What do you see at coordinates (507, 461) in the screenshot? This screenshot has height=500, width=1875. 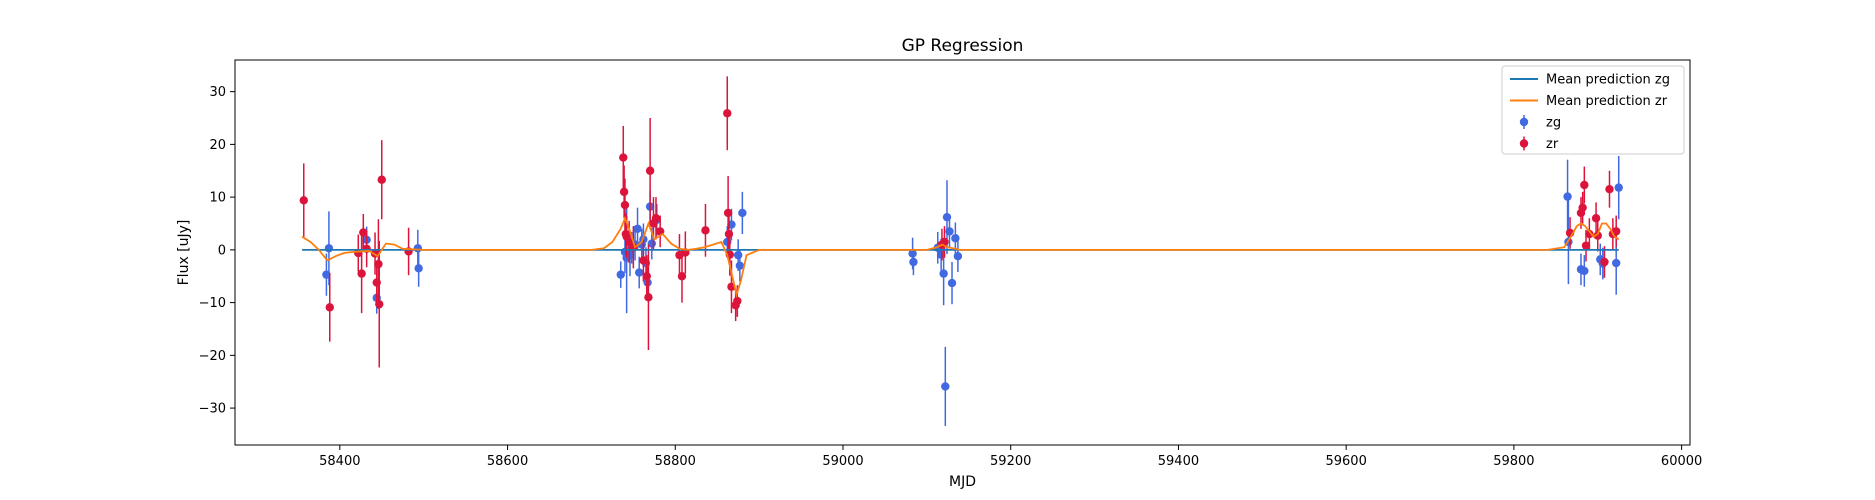 I see `x-tick-label: 58600` at bounding box center [507, 461].